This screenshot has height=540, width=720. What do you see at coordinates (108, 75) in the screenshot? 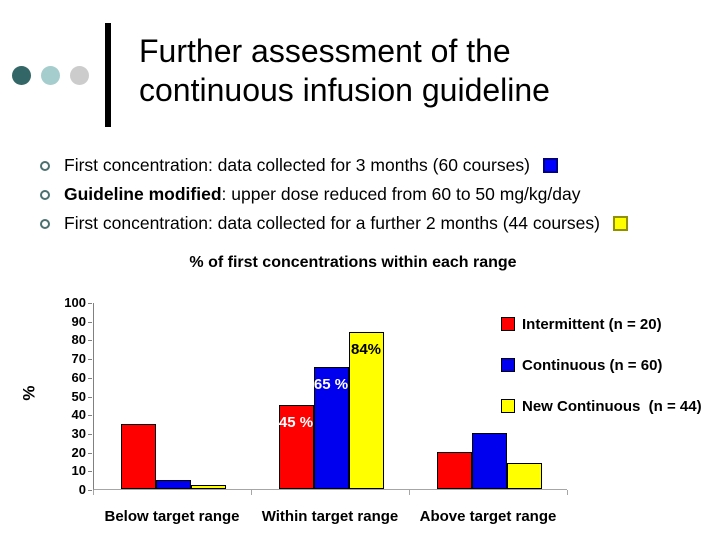
I see `decoration-vertical-bar` at bounding box center [108, 75].